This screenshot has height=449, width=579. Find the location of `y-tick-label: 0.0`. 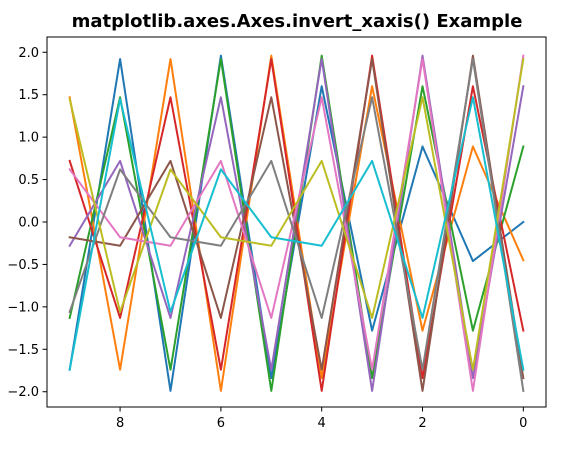

y-tick-label: 0.0 is located at coordinates (28, 223).